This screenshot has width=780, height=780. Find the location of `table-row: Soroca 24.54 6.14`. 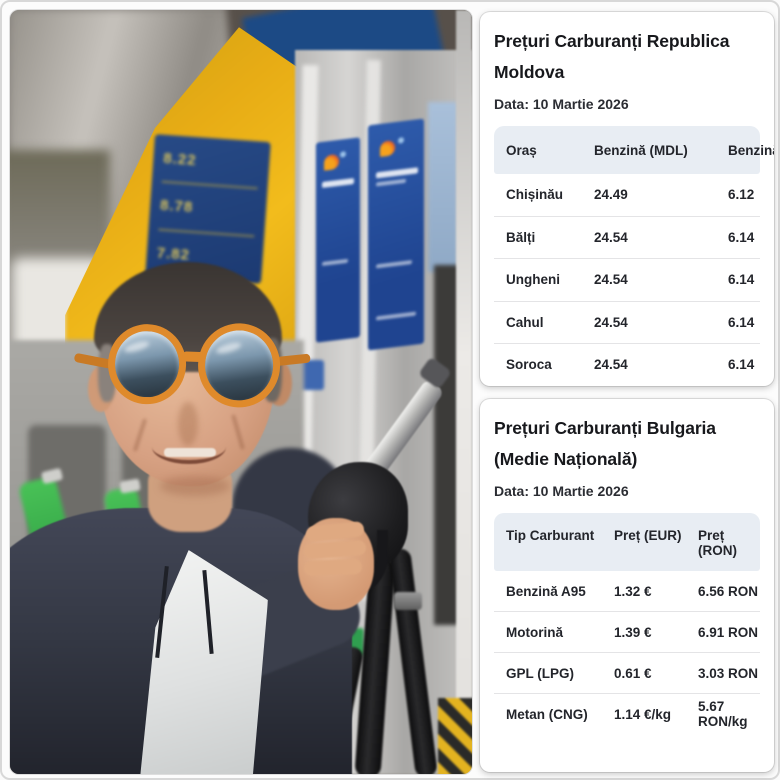

table-row: Soroca 24.54 6.14 is located at coordinates (627, 365).